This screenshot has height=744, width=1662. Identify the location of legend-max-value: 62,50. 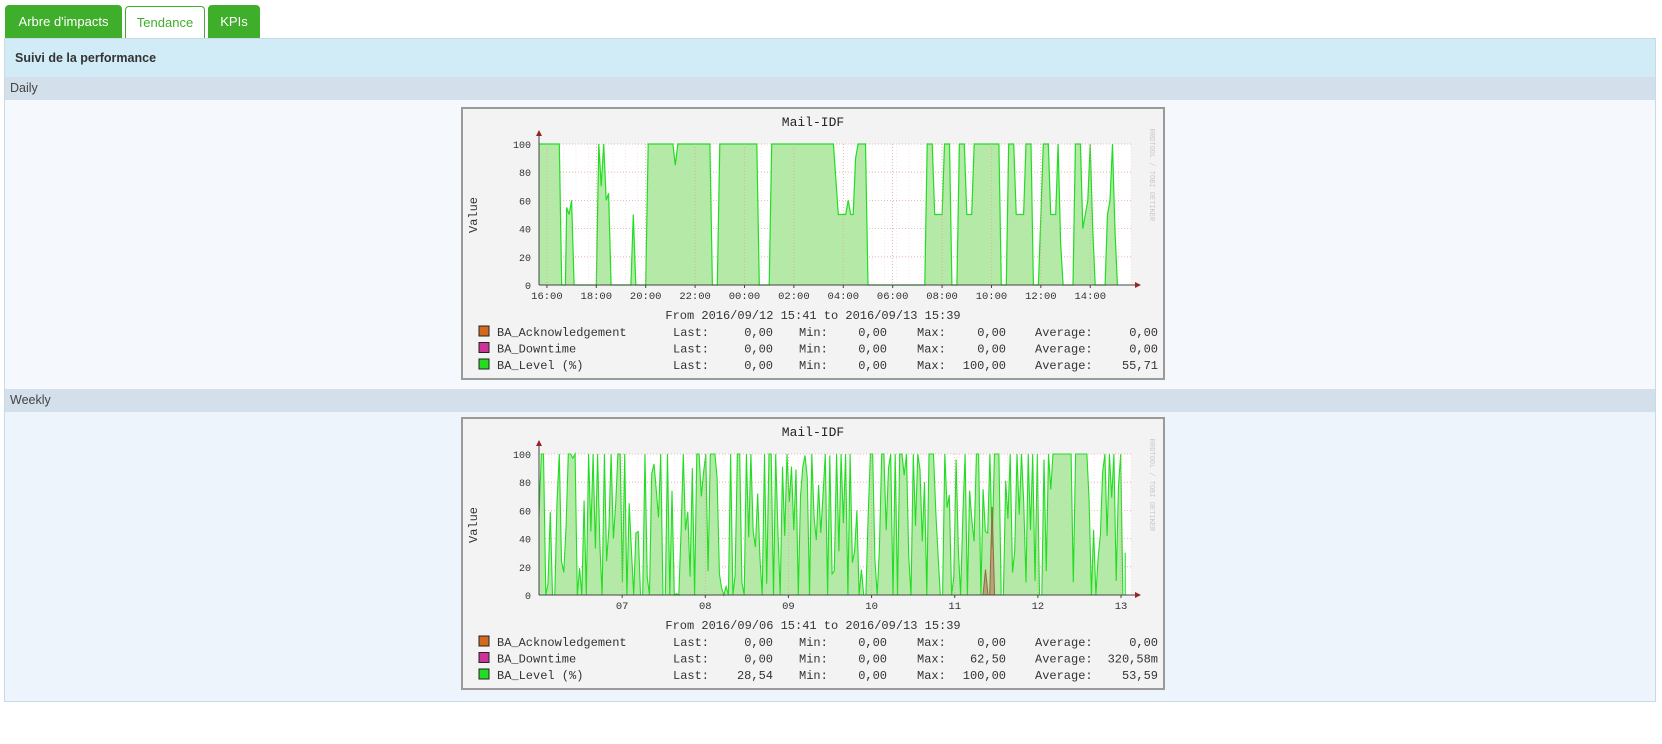
(988, 660).